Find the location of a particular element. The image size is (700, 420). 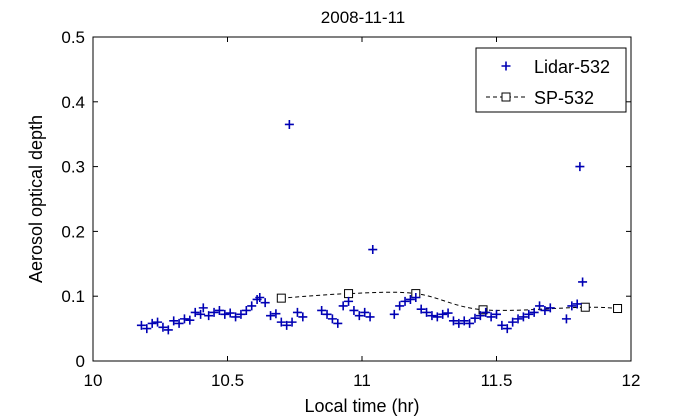

sp-line is located at coordinates (449, 301).